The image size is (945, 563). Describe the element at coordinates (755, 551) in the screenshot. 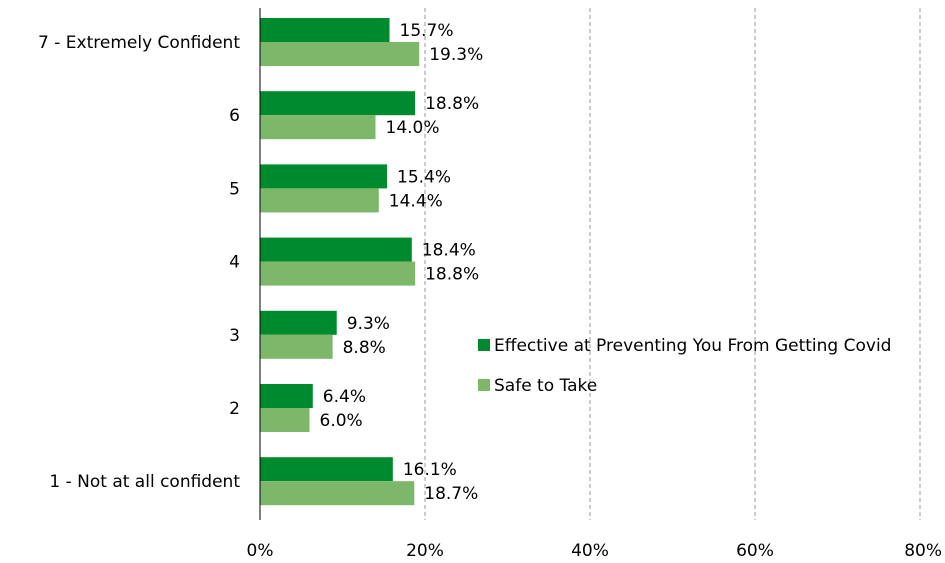

I see `x-tick-label: 60%` at that location.